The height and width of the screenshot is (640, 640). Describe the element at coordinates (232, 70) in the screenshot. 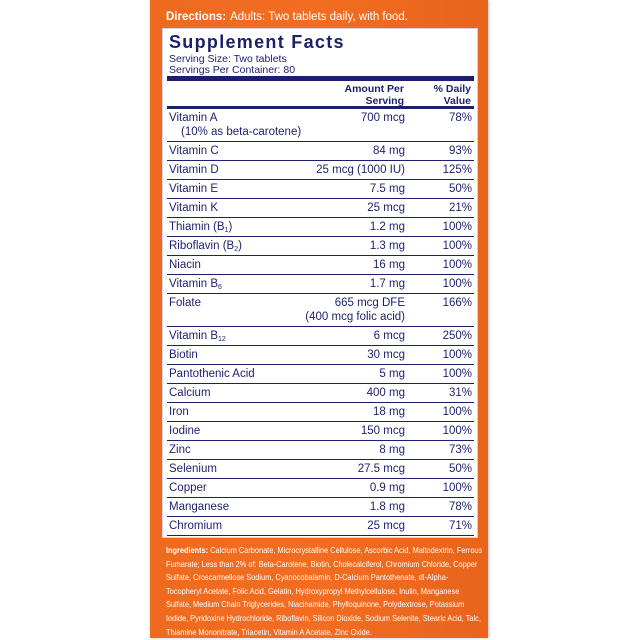

I see `servings-per-container: Servings Per Container: 80` at that location.